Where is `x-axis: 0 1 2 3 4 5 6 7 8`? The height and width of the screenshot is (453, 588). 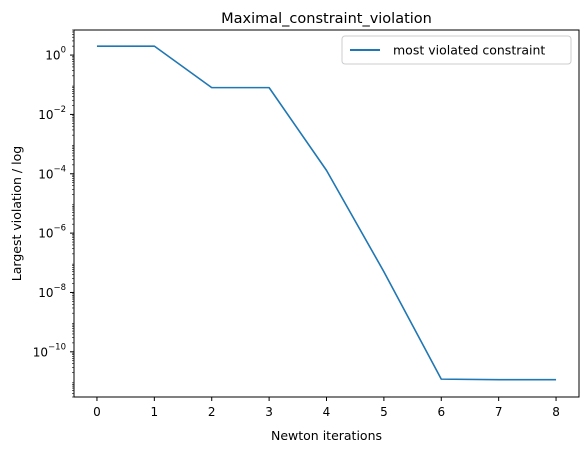
x-axis: 0 1 2 3 4 5 6 7 8 is located at coordinates (326, 408).